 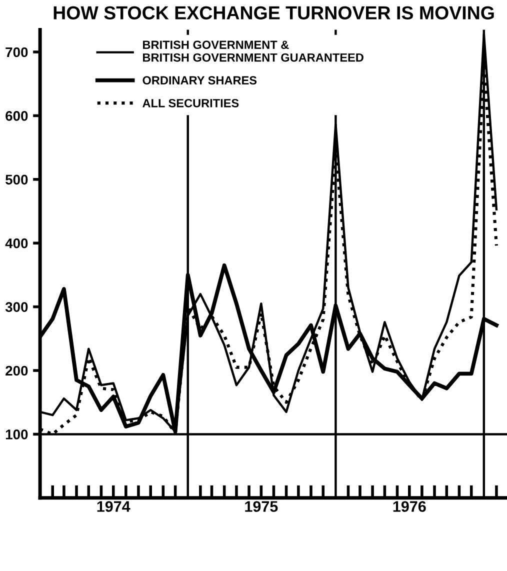 I want to click on legend-label: ALL SECURITIES, so click(x=190, y=103).